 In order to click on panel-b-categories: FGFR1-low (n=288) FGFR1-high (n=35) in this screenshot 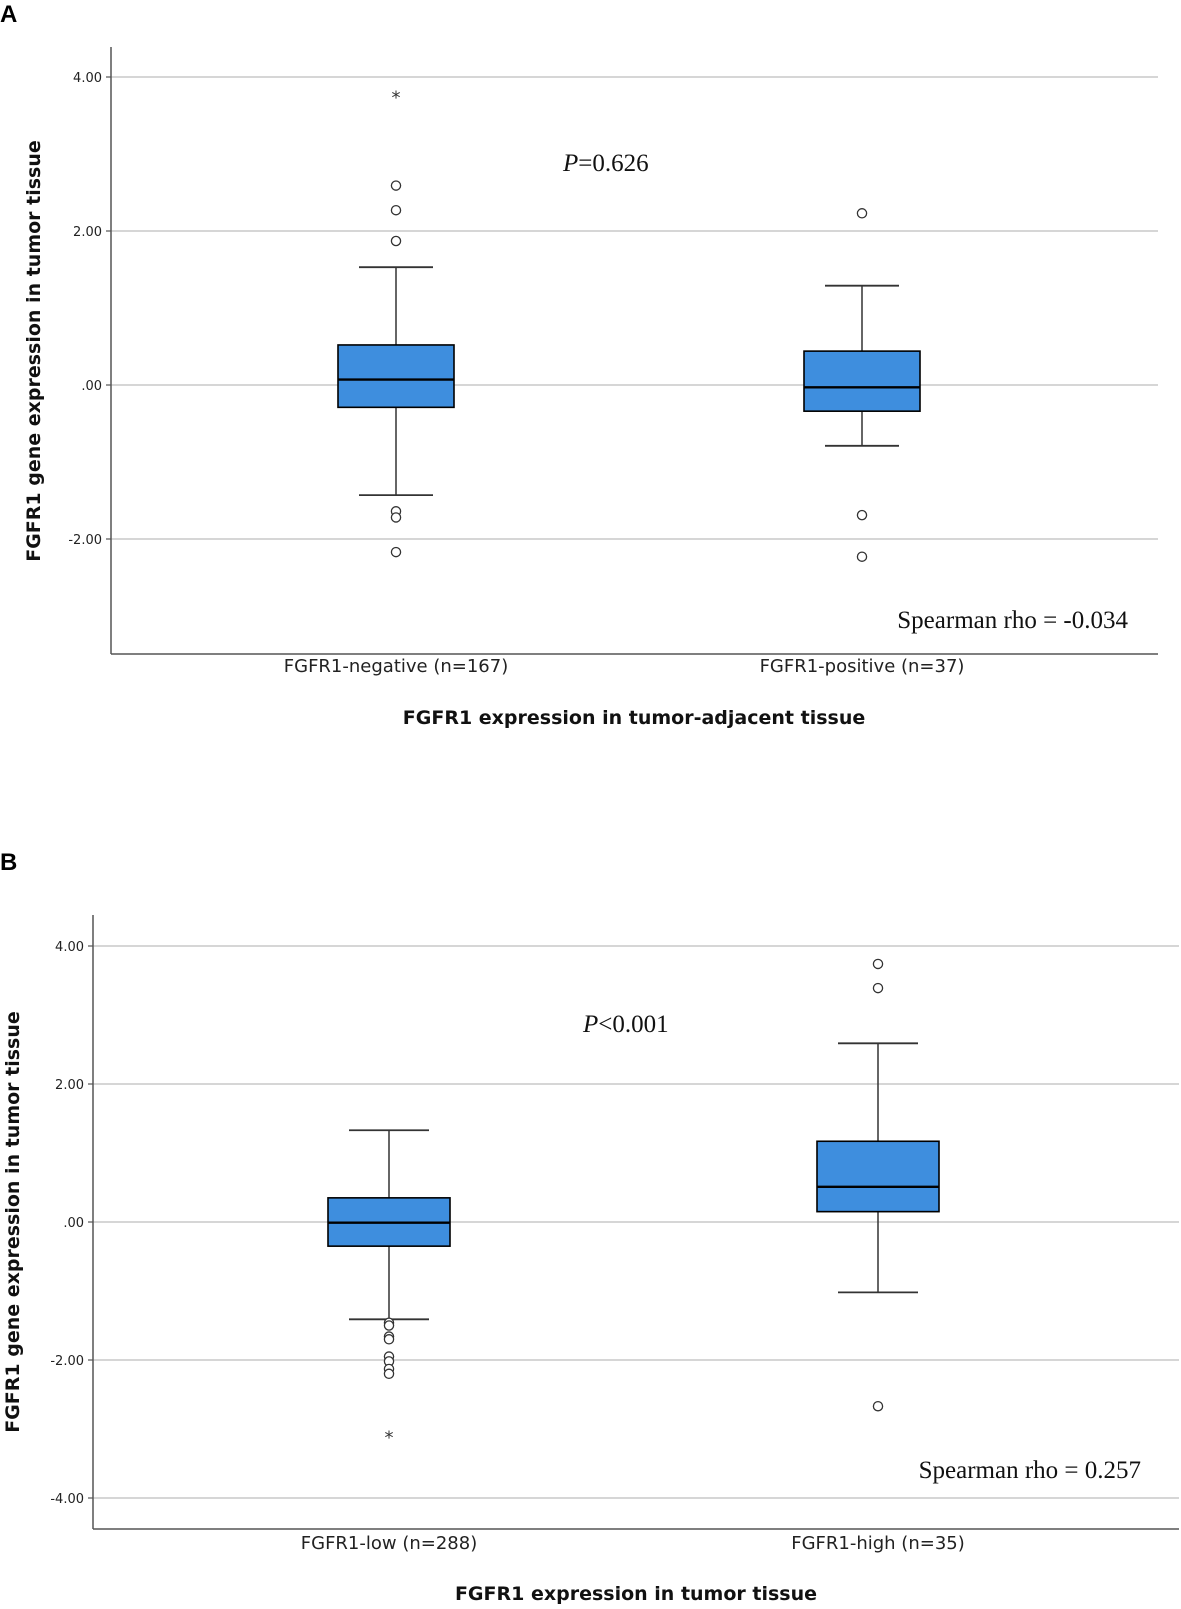, I will do `click(633, 1543)`.